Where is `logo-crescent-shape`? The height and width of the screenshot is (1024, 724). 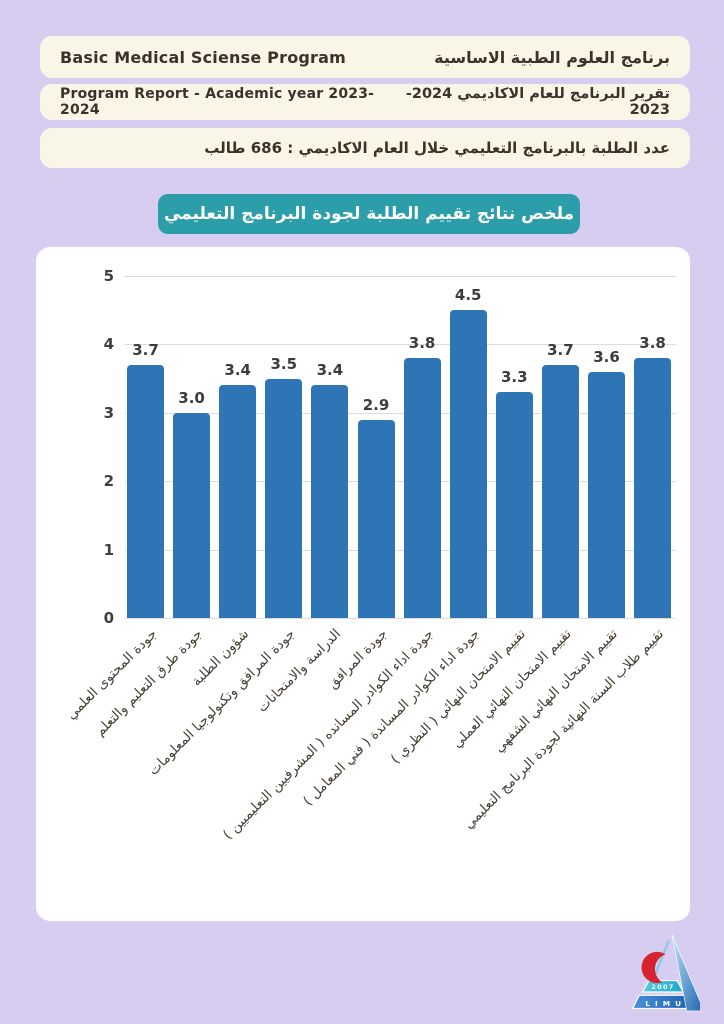
logo-crescent-shape is located at coordinates (653, 967).